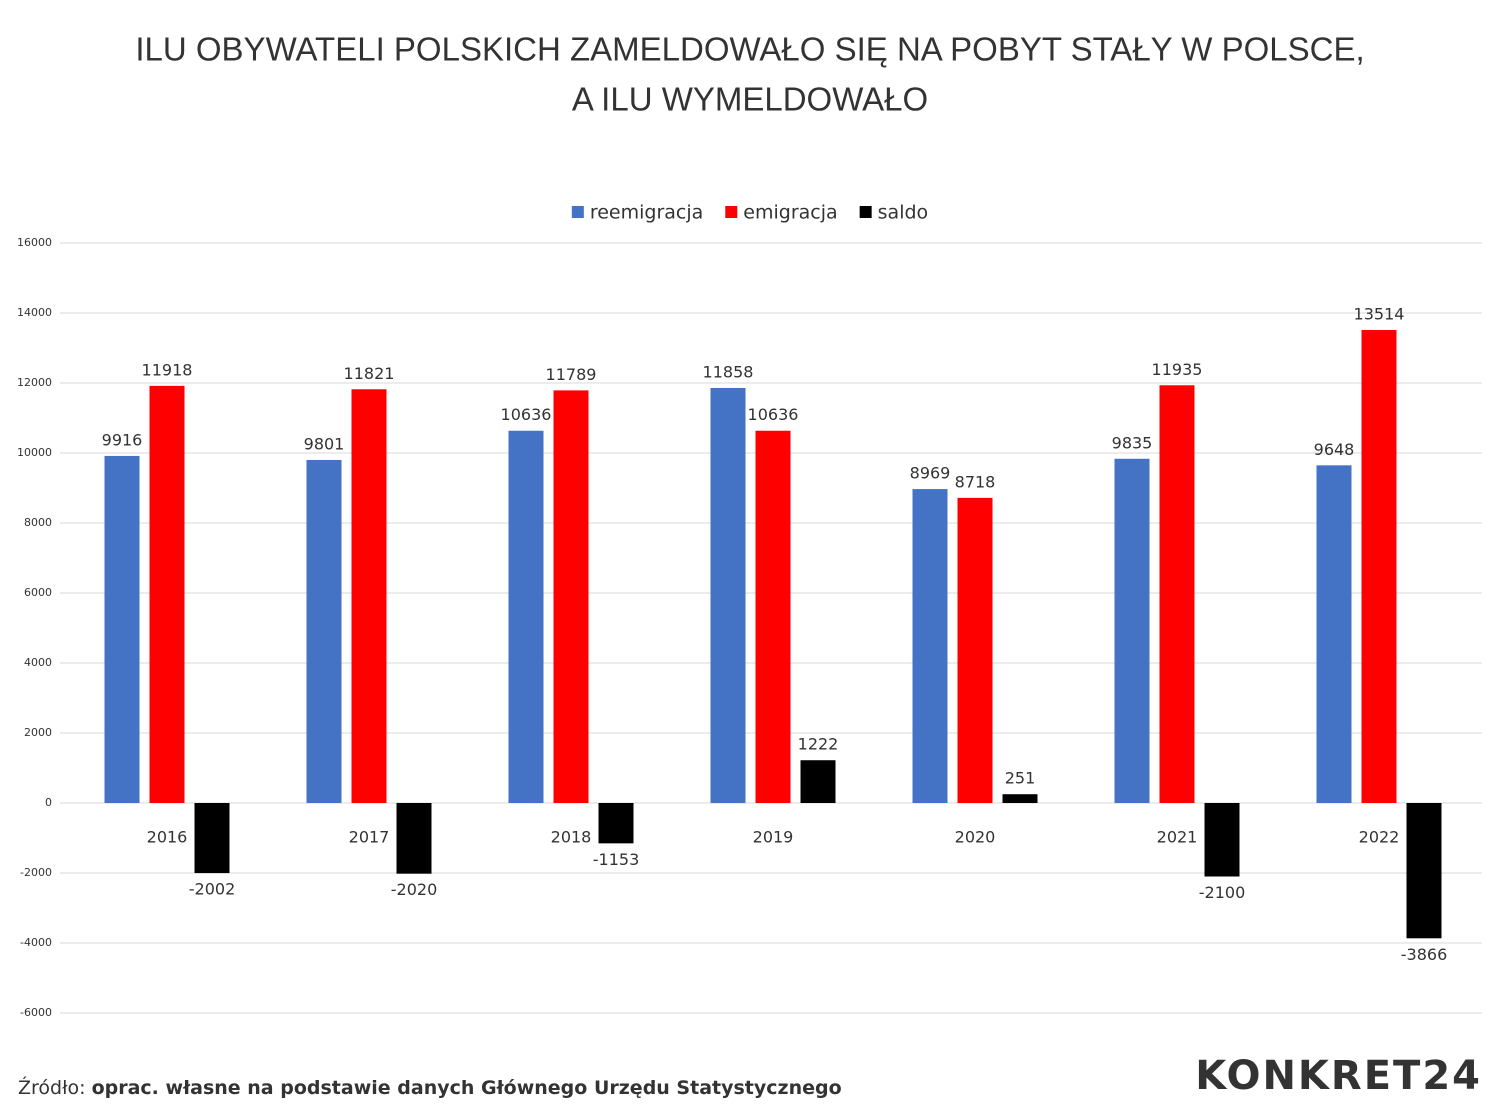  Describe the element at coordinates (1338, 1076) in the screenshot. I see `logo: KONKRET24` at that location.